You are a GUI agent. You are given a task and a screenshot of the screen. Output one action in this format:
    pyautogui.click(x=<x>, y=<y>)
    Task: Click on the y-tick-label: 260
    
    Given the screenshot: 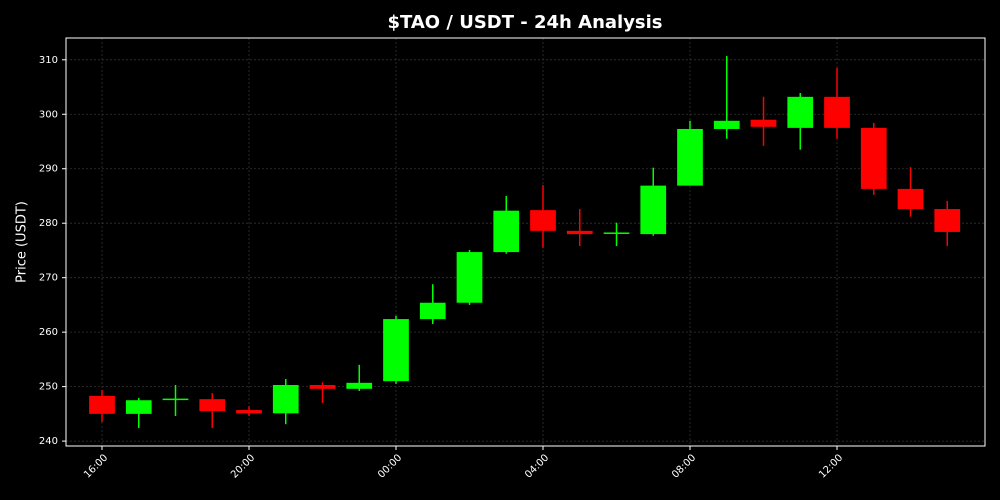 What is the action you would take?
    pyautogui.click(x=48, y=332)
    